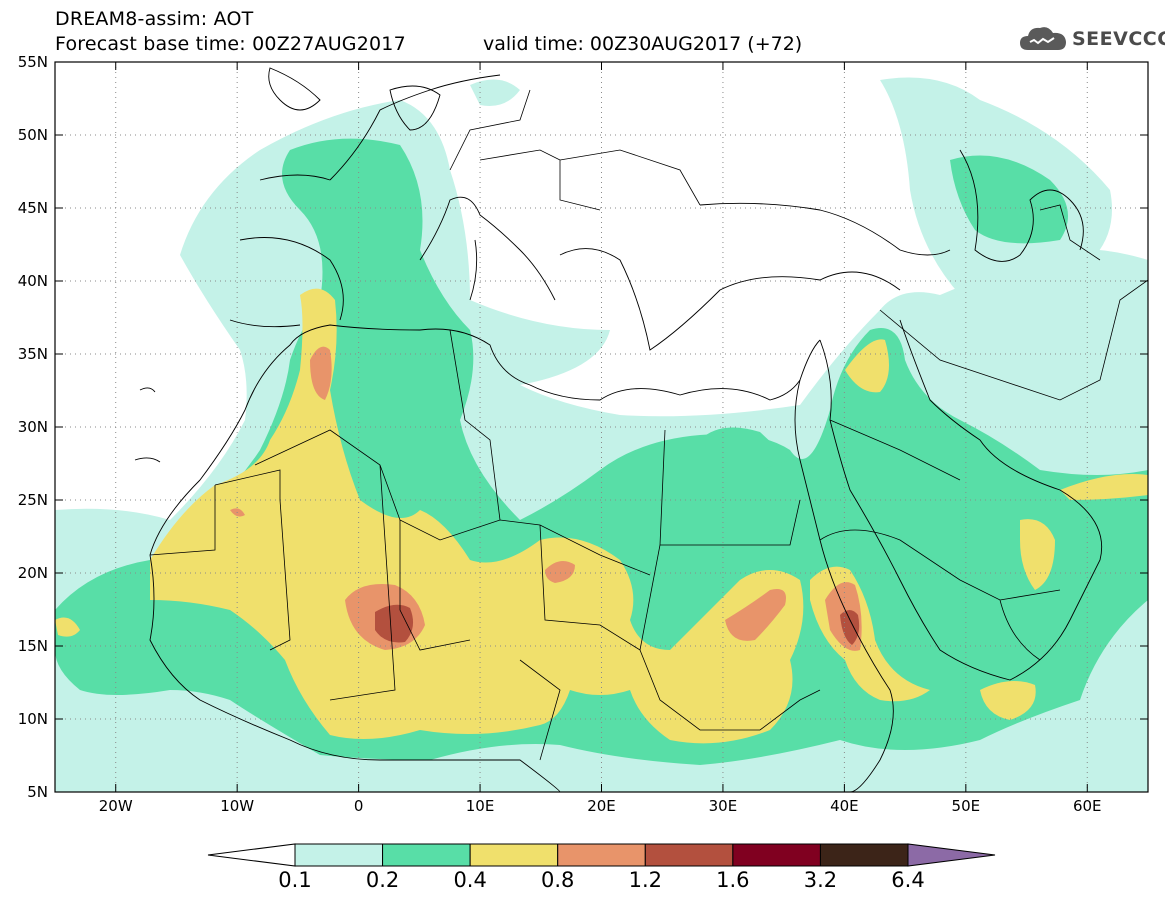 The width and height of the screenshot is (1165, 905). What do you see at coordinates (1043, 38) in the screenshot?
I see `cloud-icon` at bounding box center [1043, 38].